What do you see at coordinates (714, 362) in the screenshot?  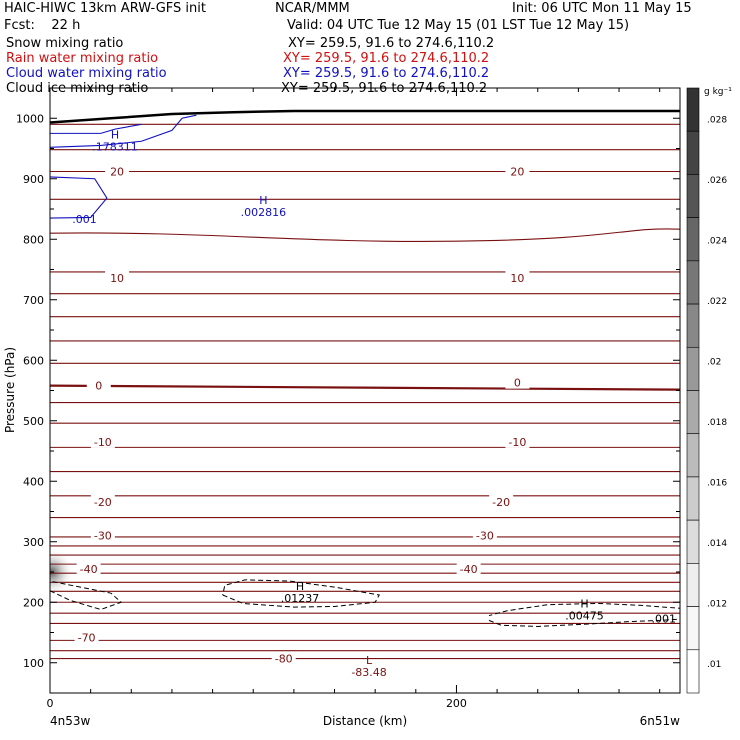 I see `colorbar-tick-label: .02` at bounding box center [714, 362].